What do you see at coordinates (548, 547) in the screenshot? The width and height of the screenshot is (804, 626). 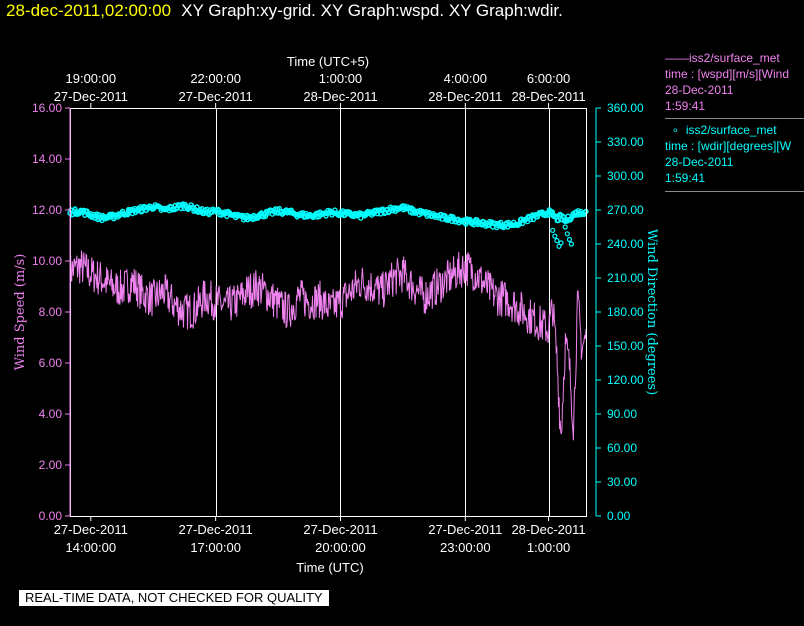 I see `bottom-tick-time-4: 1:00:00` at bounding box center [548, 547].